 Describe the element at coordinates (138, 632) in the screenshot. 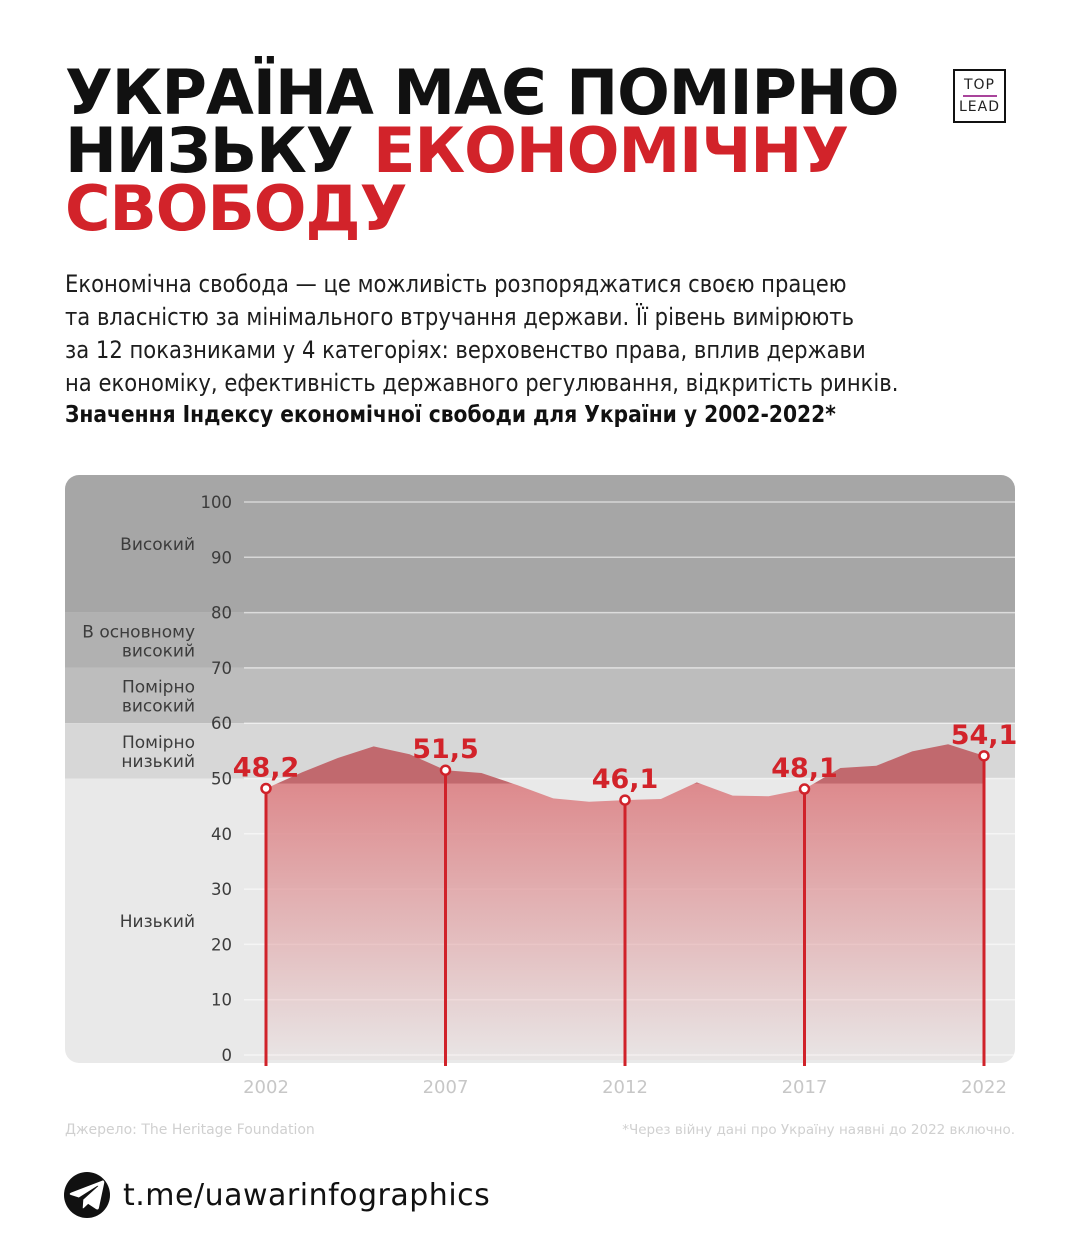

I see `band-label: В основному` at that location.